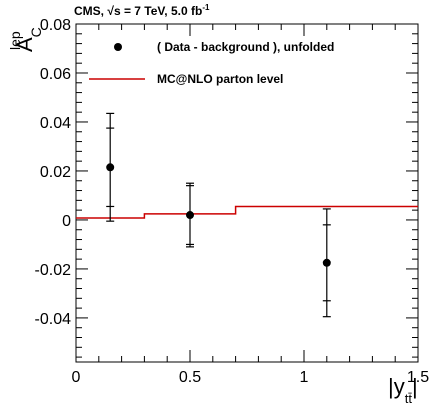 The image size is (436, 415). What do you see at coordinates (206, 7) in the screenshot?
I see `header-lumi-exp: -1` at bounding box center [206, 7].